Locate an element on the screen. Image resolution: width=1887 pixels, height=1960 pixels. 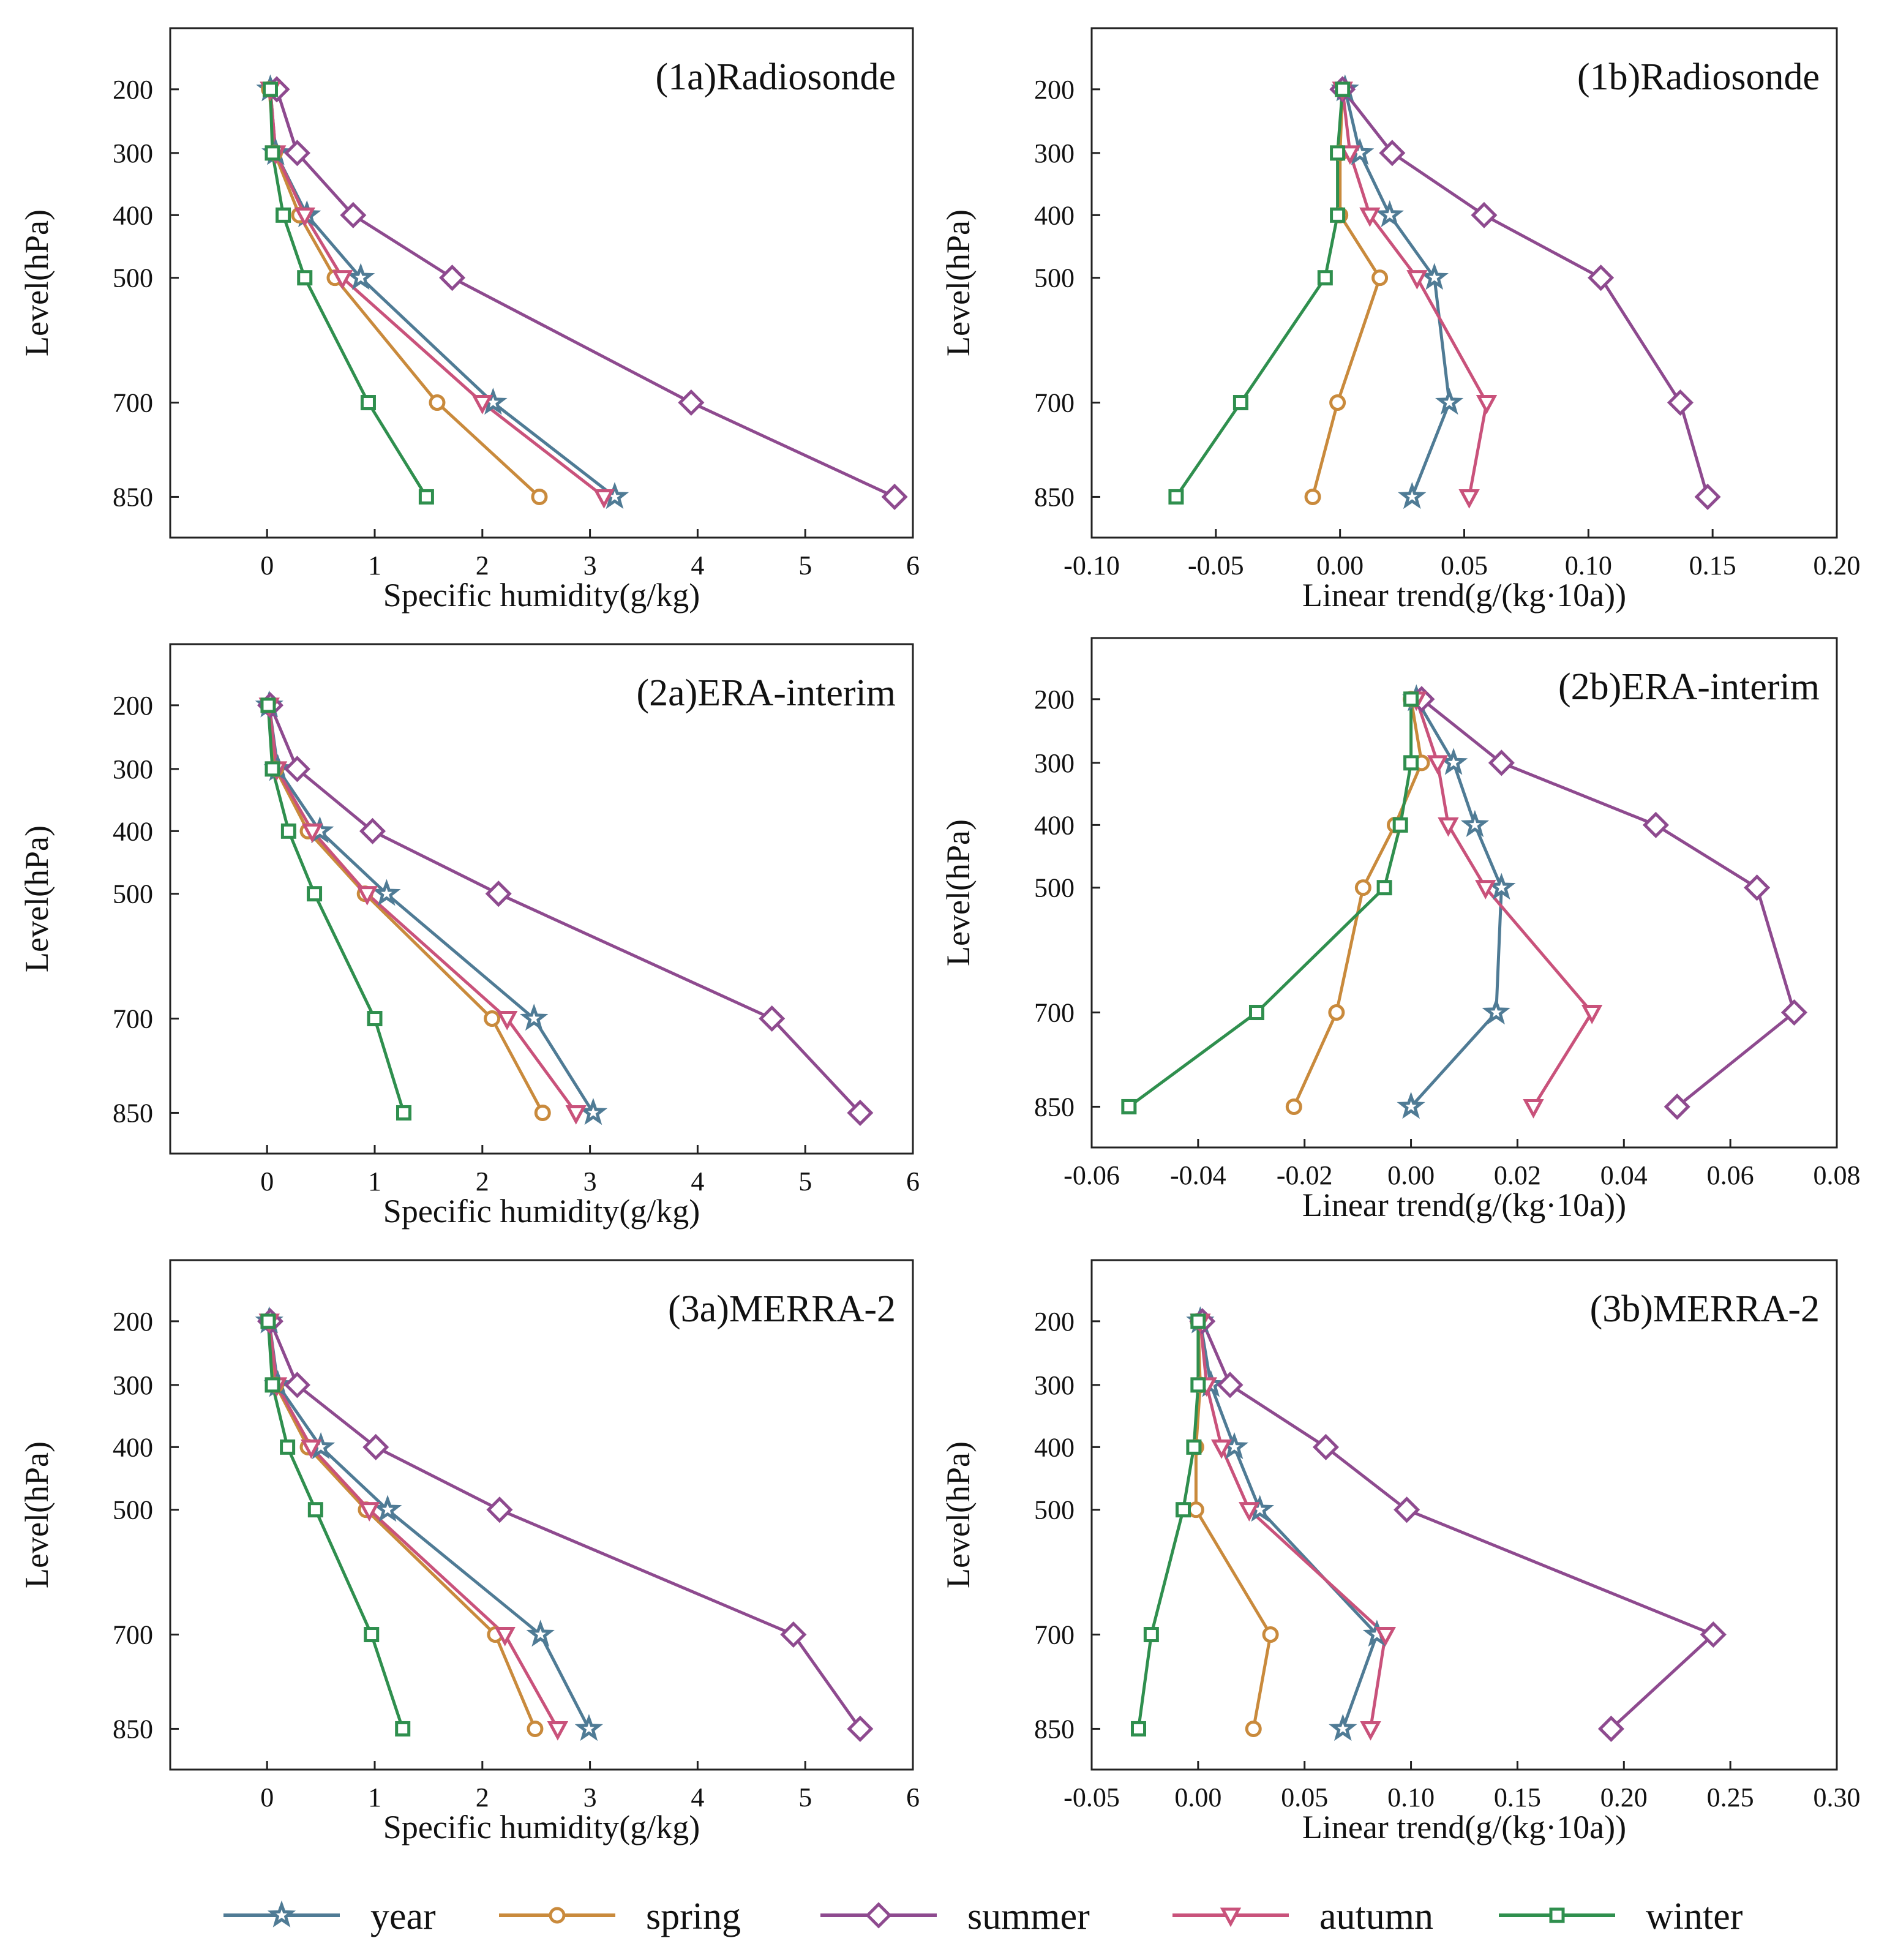
x-tick-label: -0.06 is located at coordinates (1092, 1175).